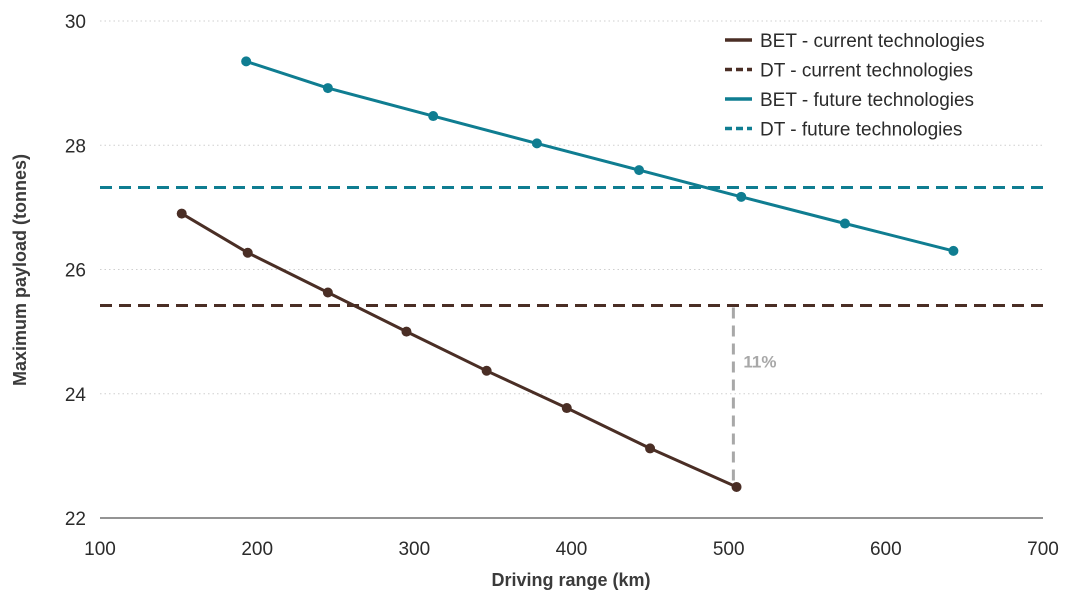 Image resolution: width=1065 pixels, height=591 pixels. What do you see at coordinates (861, 130) in the screenshot?
I see `legend-label: DT - future technologies` at bounding box center [861, 130].